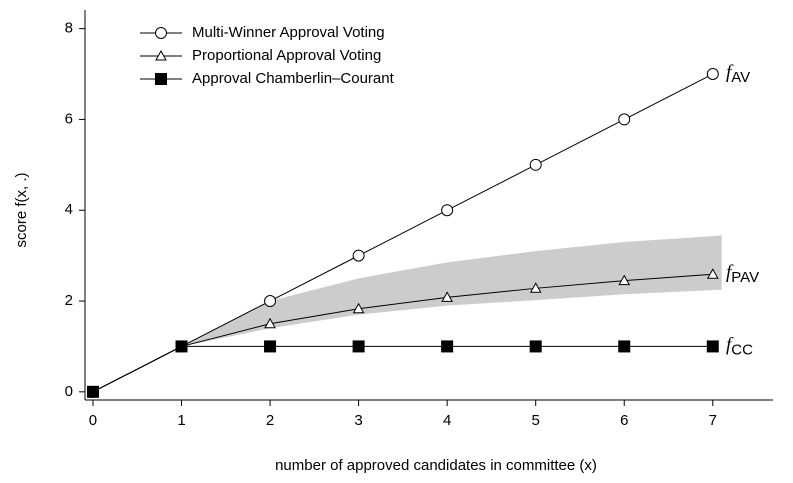 This screenshot has height=483, width=793. Describe the element at coordinates (270, 420) in the screenshot. I see `x-tick-label: 2` at that location.